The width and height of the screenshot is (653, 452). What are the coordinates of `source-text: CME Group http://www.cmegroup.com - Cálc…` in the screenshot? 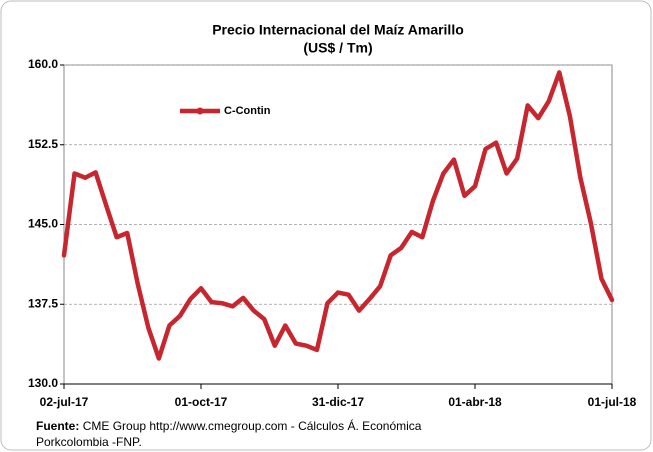 It's located at (252, 425).